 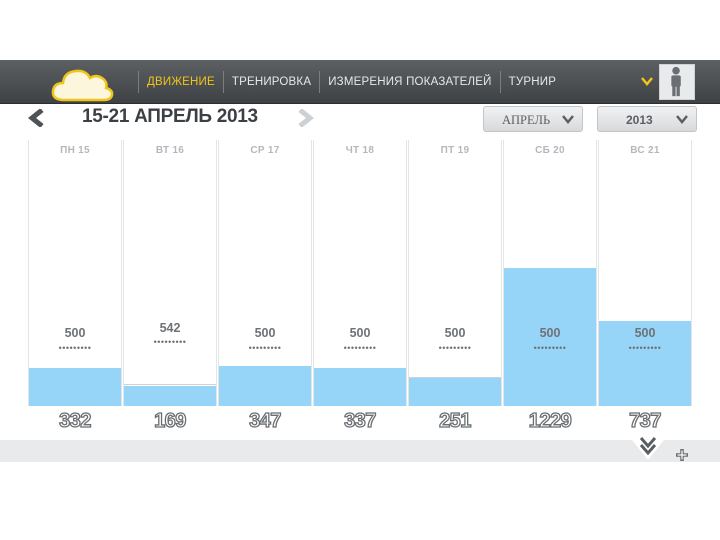 I want to click on day-label: СР 17, so click(x=265, y=150).